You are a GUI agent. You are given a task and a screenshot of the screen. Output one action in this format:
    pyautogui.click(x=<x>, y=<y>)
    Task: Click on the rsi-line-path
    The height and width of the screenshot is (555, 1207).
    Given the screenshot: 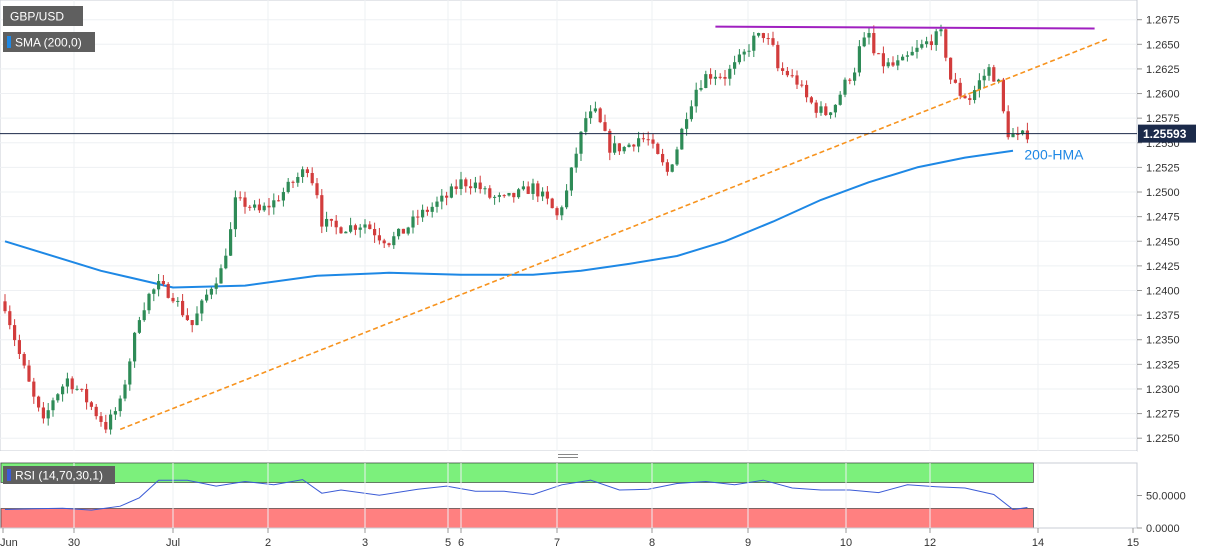 What is the action you would take?
    pyautogui.click(x=516, y=495)
    